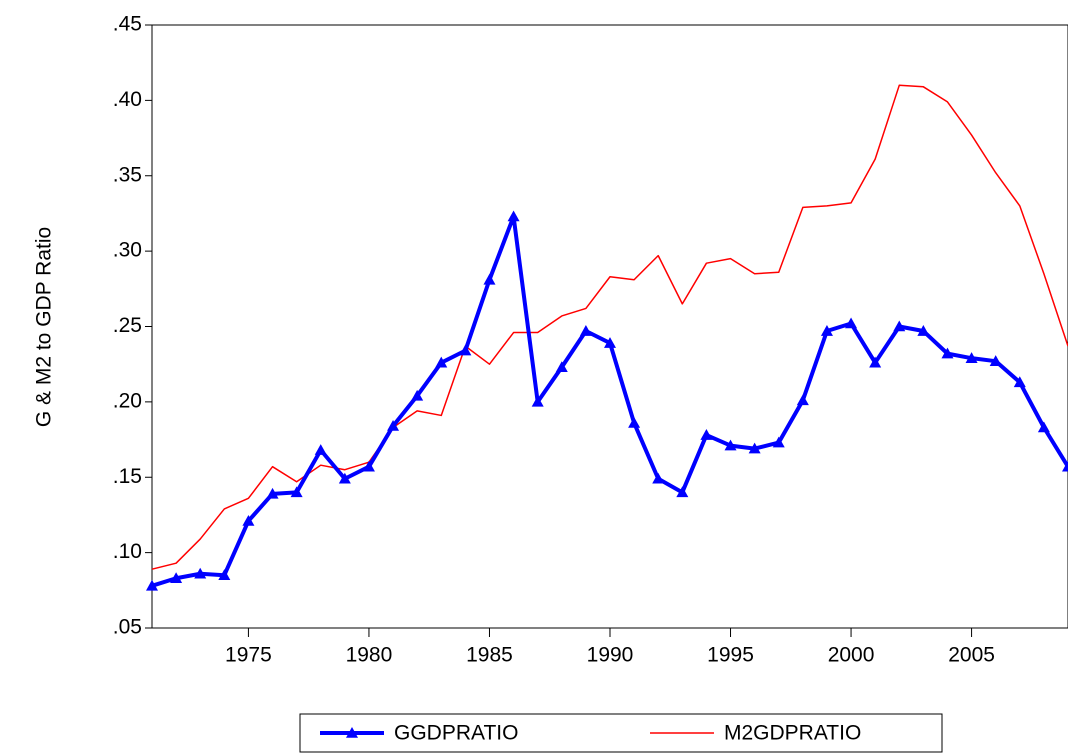 This screenshot has height=755, width=1068. I want to click on legend: GGDPRATIO M2GDPRATIO, so click(621, 733).